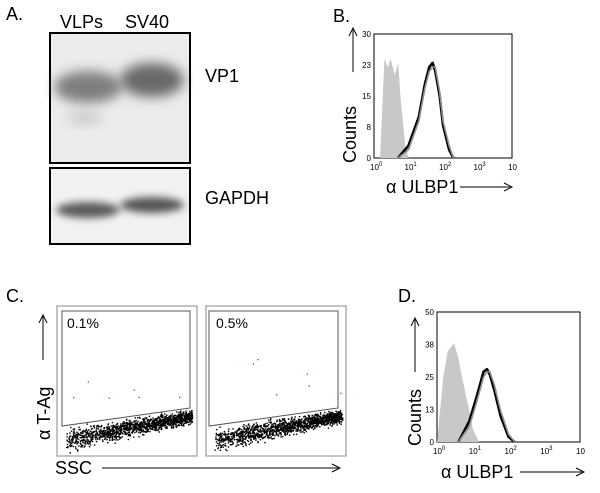 This screenshot has height=493, width=600. What do you see at coordinates (237, 198) in the screenshot?
I see `gapdh-label: GAPDH` at bounding box center [237, 198].